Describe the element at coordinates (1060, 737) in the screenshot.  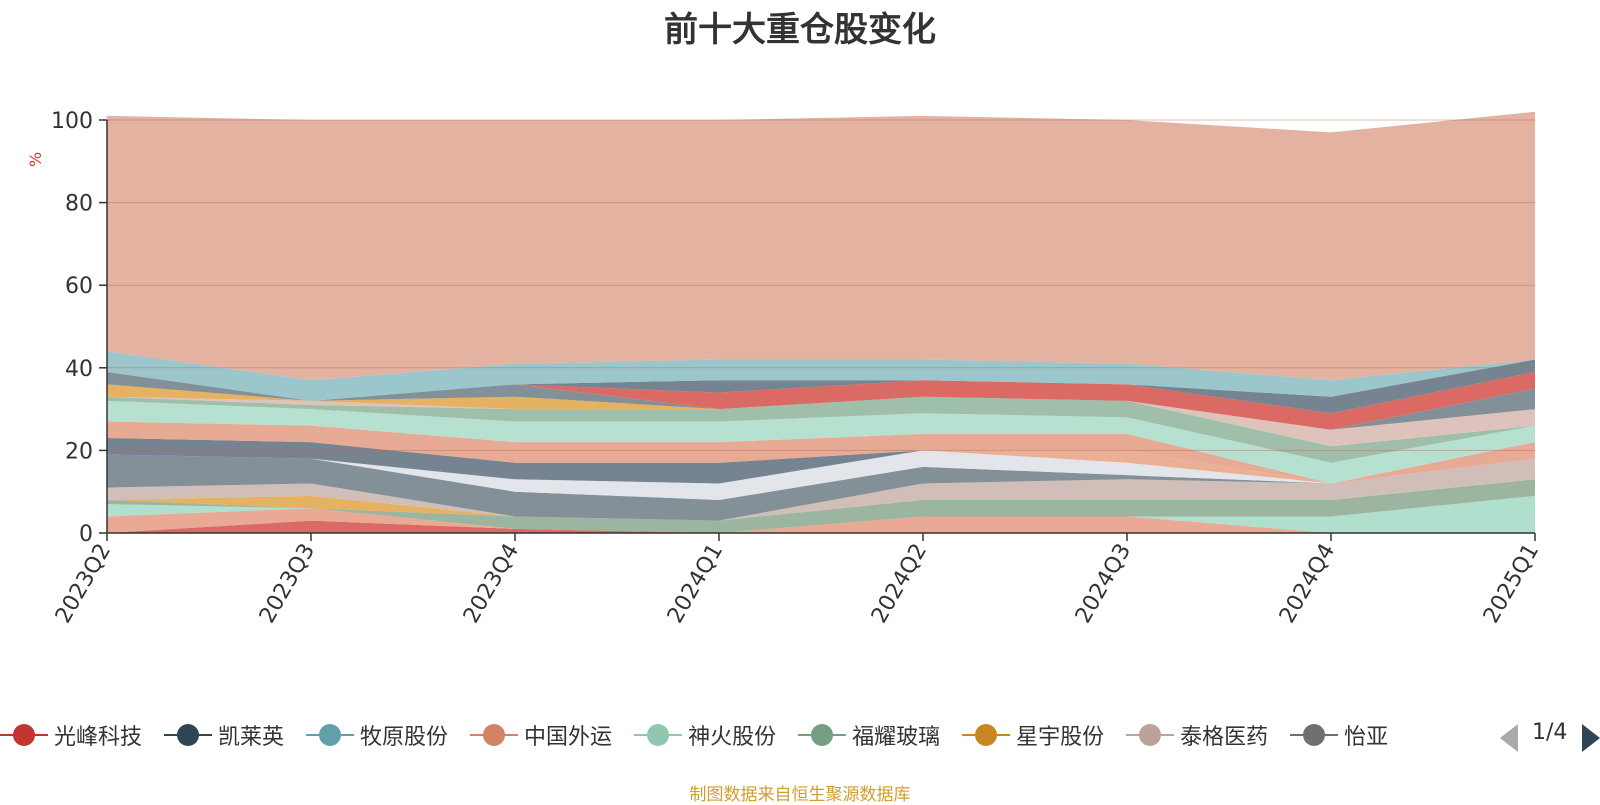
I see `legend-label: 星宇股份` at that location.